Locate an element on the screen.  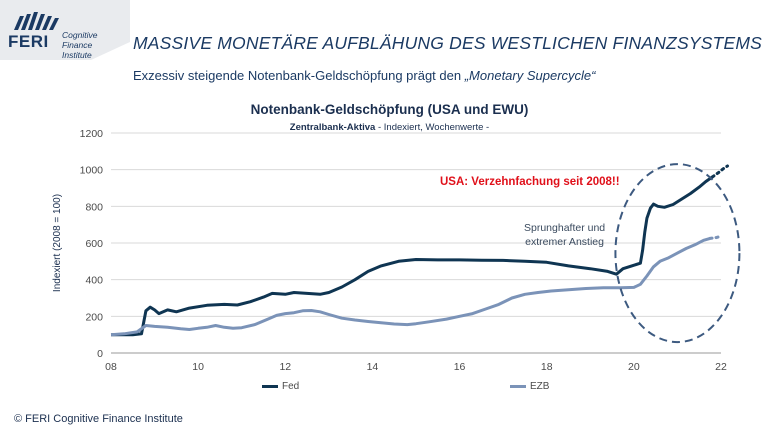
logo-line-3: Institute is located at coordinates (77, 55).